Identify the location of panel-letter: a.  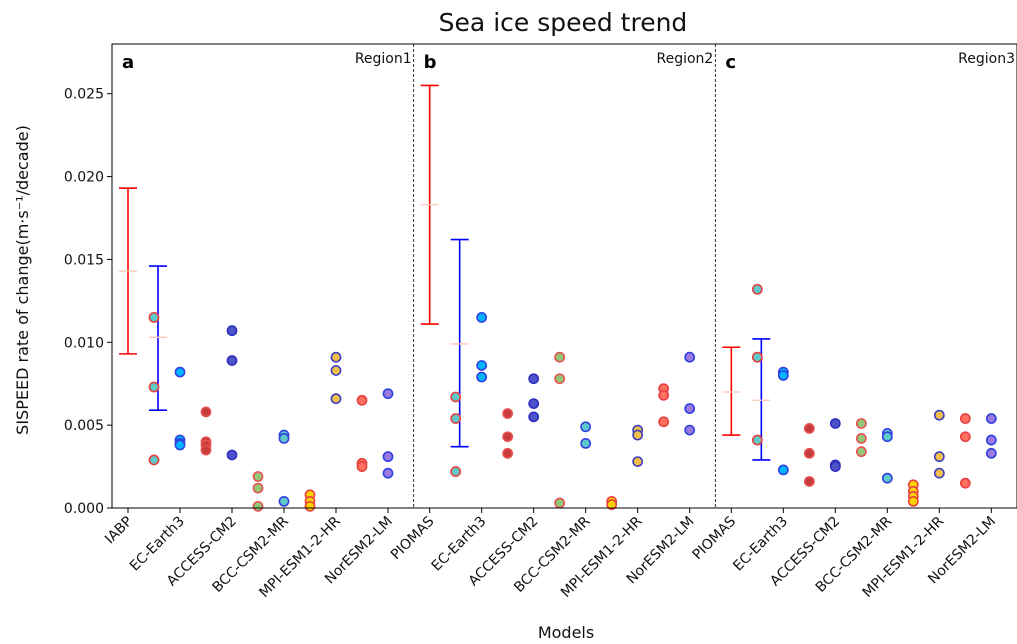
(128, 62).